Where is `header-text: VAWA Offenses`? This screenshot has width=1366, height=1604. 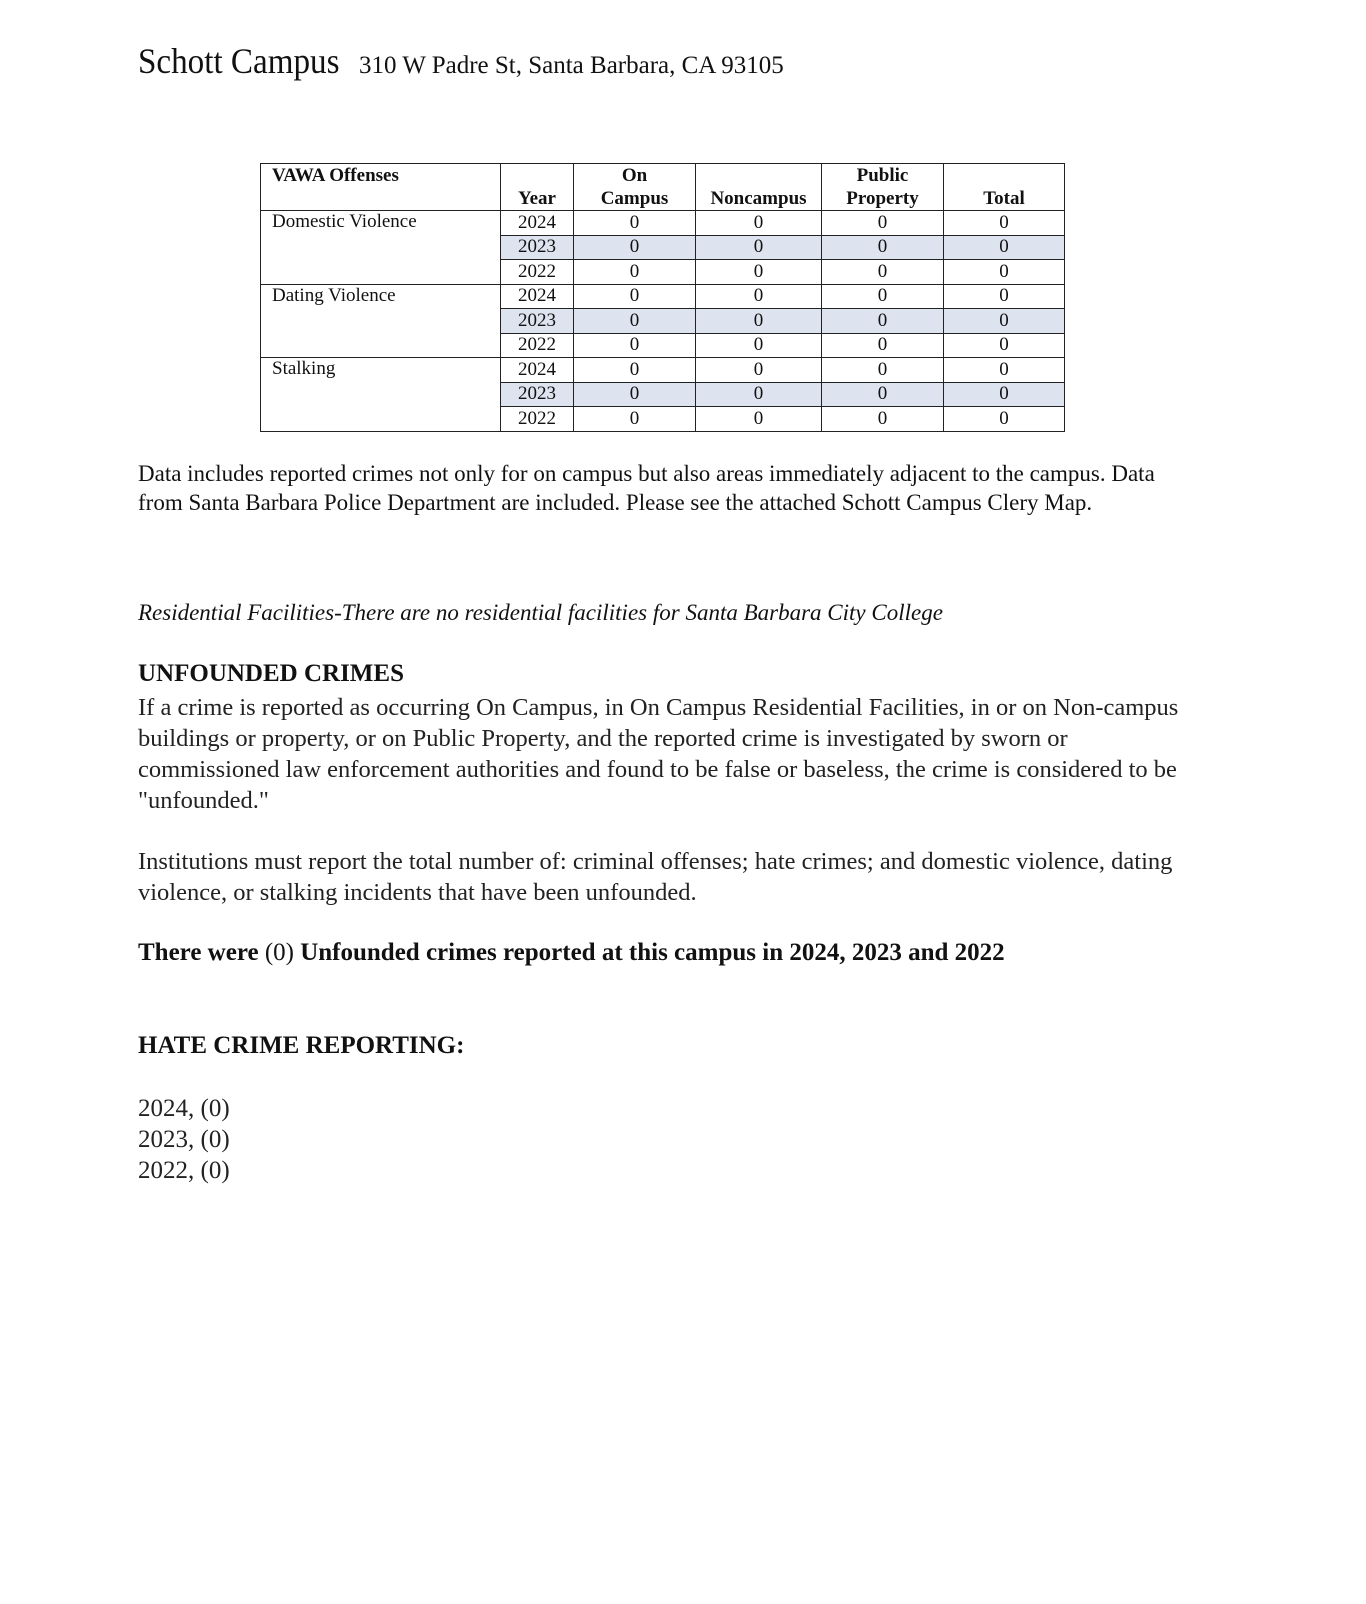
header-text: VAWA Offenses is located at coordinates (335, 175).